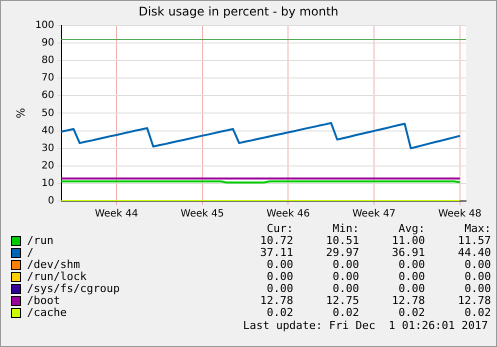 The height and width of the screenshot is (347, 497). I want to click on text: Min:, so click(346, 228).